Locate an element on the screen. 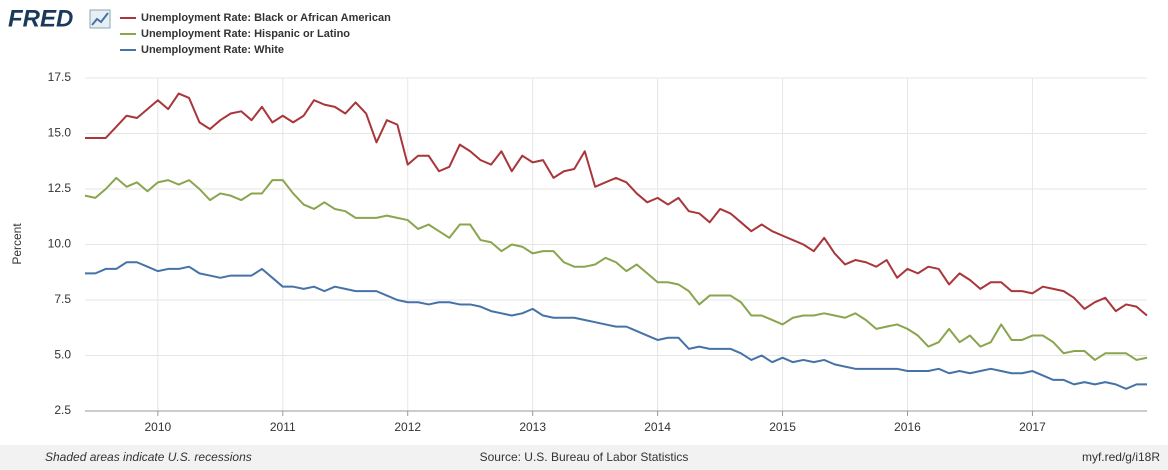 The image size is (1168, 470). x-tick-label: 2012 is located at coordinates (407, 427).